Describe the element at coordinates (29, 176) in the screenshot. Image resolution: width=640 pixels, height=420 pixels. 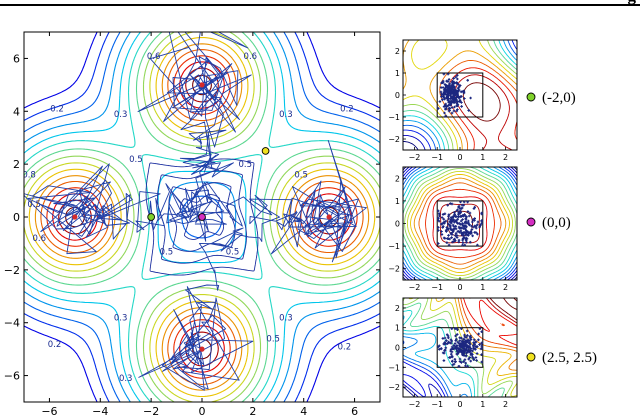
I see `contour-level-label: 0.8` at that location.